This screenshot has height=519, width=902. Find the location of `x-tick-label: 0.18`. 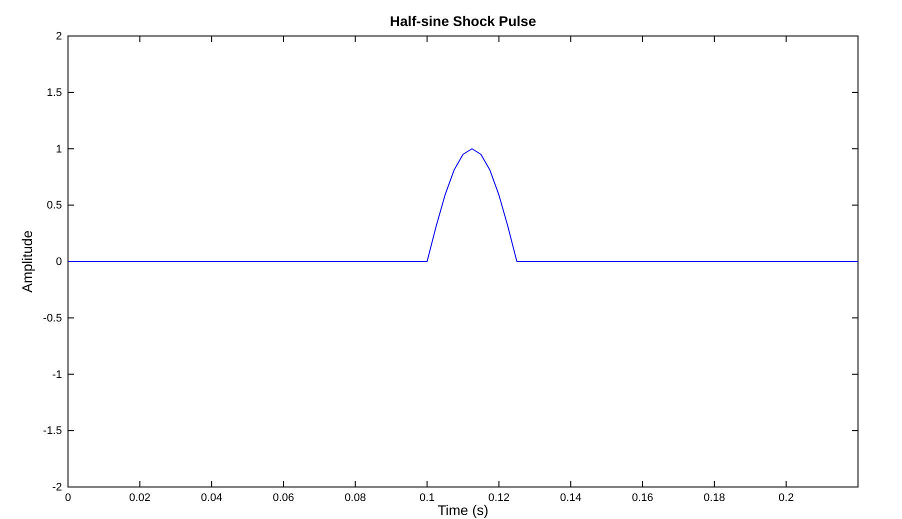

x-tick-label: 0.18 is located at coordinates (715, 498).